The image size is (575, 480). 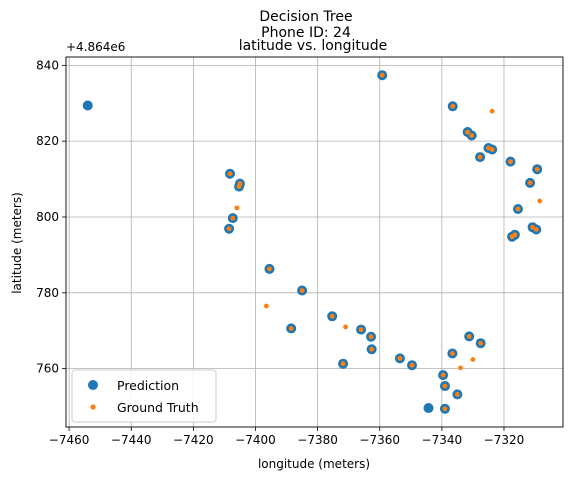 I want to click on legend-box, so click(x=144, y=396).